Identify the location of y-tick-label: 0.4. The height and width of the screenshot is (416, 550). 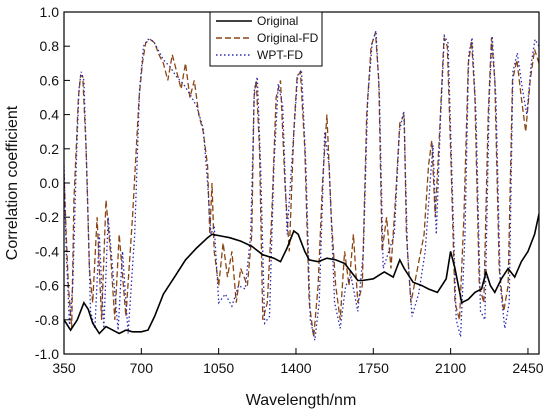
(50, 115).